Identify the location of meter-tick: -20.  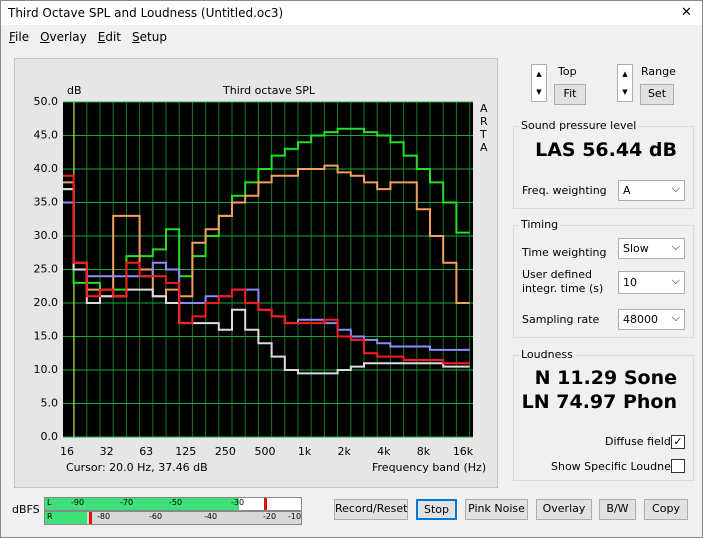
(270, 516).